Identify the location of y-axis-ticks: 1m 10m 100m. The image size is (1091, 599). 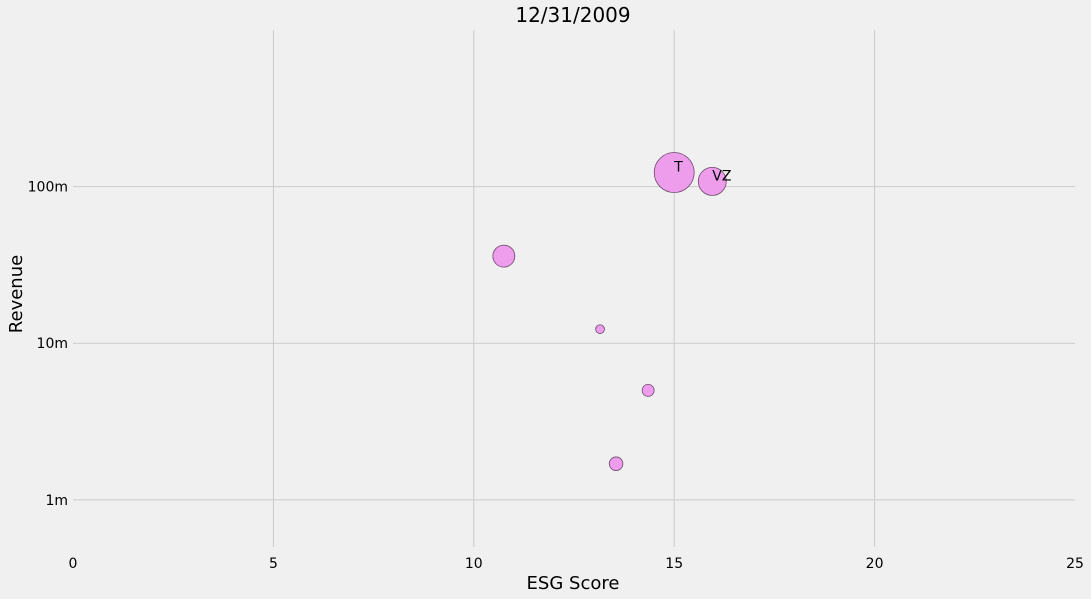
(48, 344).